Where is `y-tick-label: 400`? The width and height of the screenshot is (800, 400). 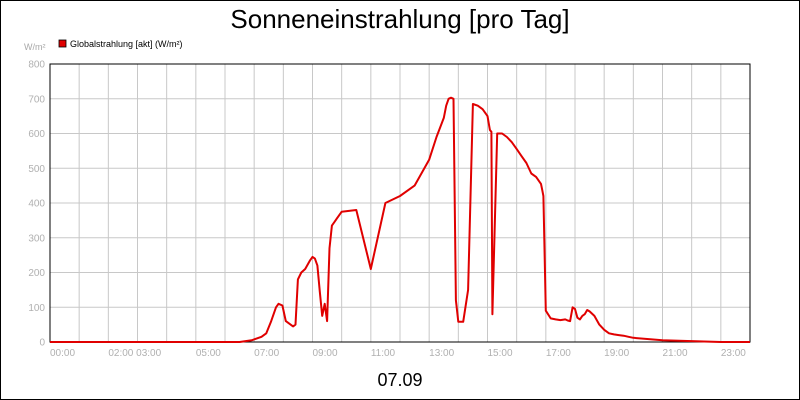
y-tick-label: 400 is located at coordinates (36, 204).